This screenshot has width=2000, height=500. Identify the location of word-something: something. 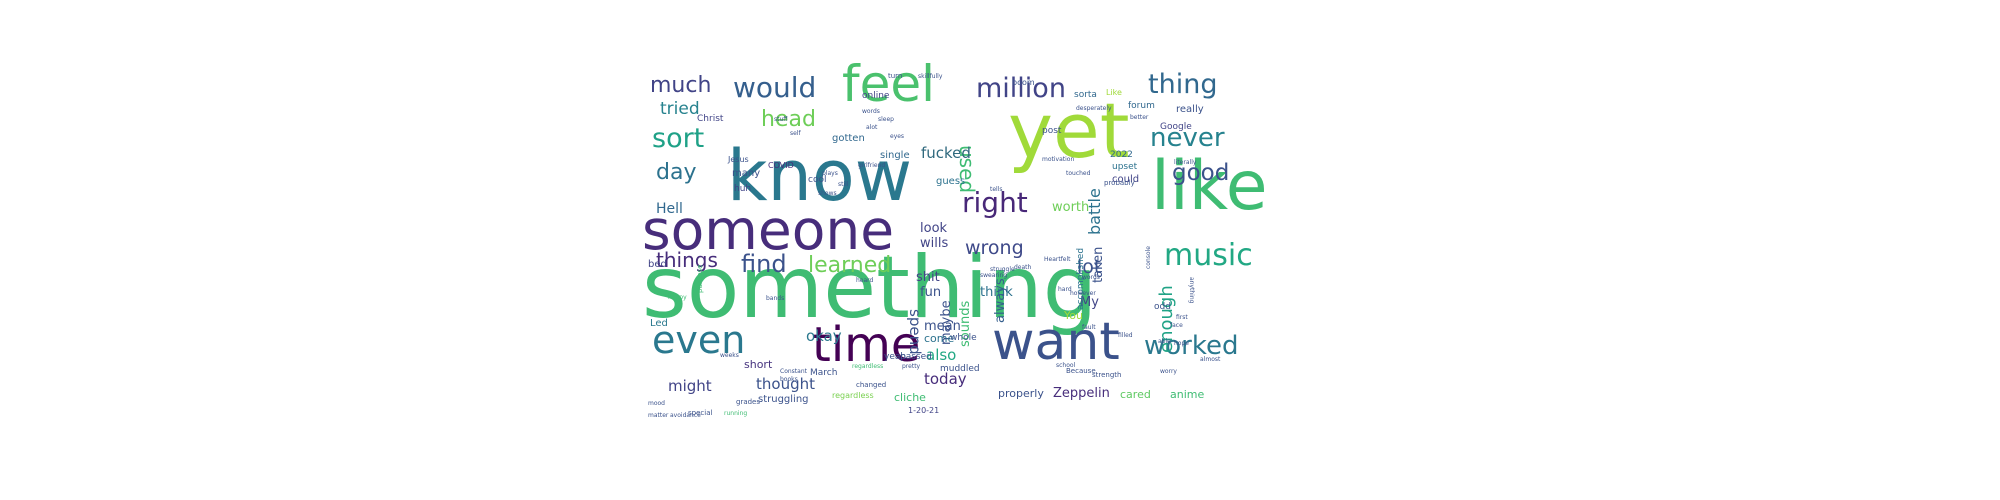
(869, 288).